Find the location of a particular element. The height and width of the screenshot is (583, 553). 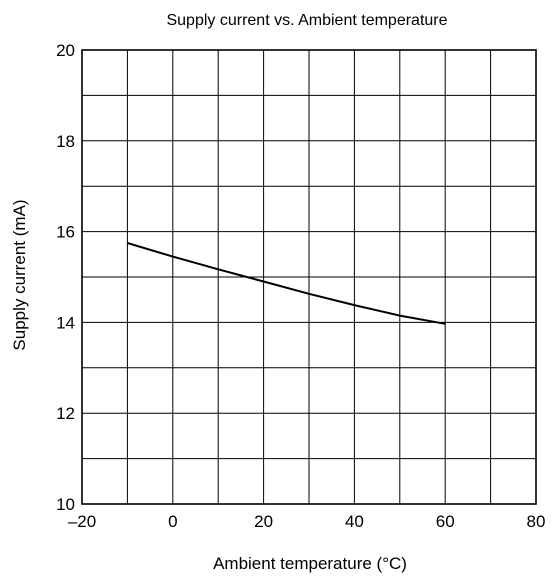

x-tick-label: 40 is located at coordinates (354, 521).